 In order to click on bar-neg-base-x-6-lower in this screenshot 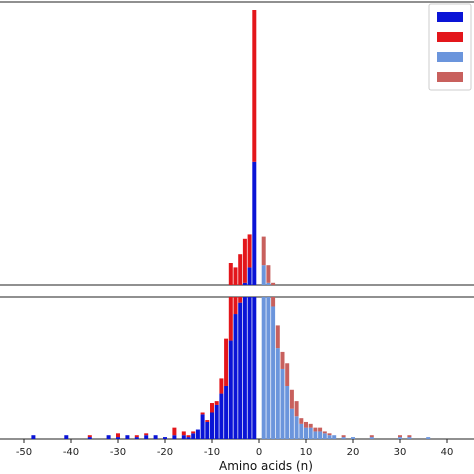, I will do `click(230, 389)`.